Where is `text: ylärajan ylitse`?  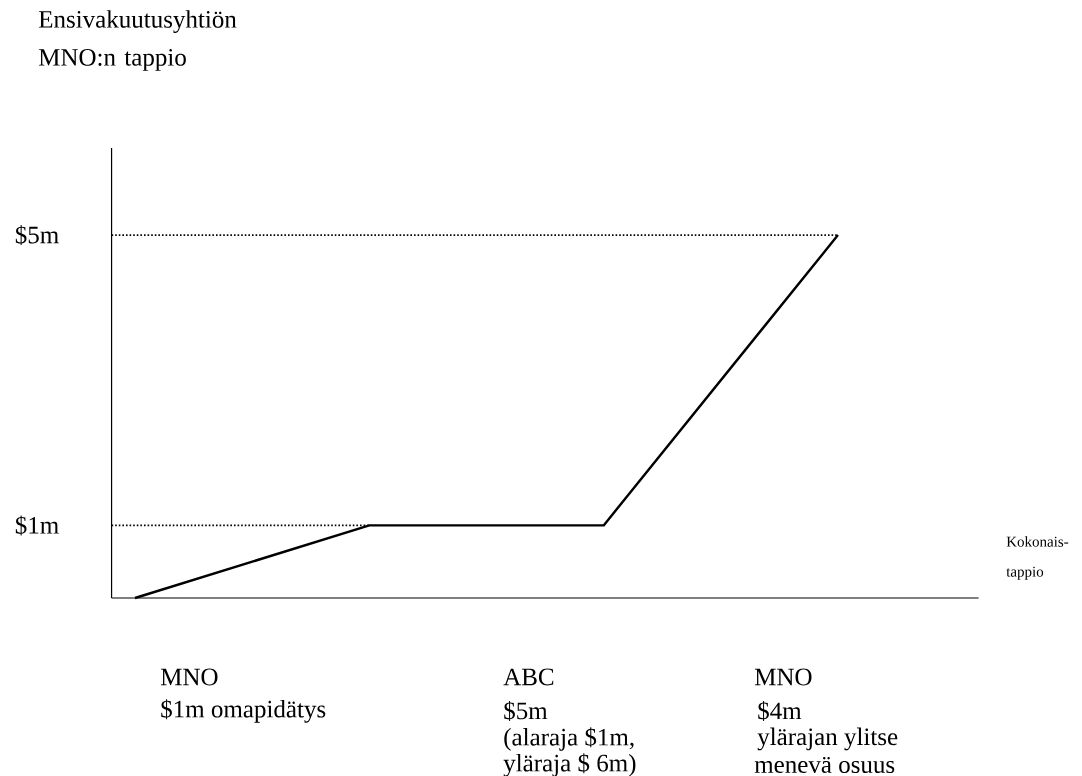
text: ylärajan ylitse is located at coordinates (827, 739).